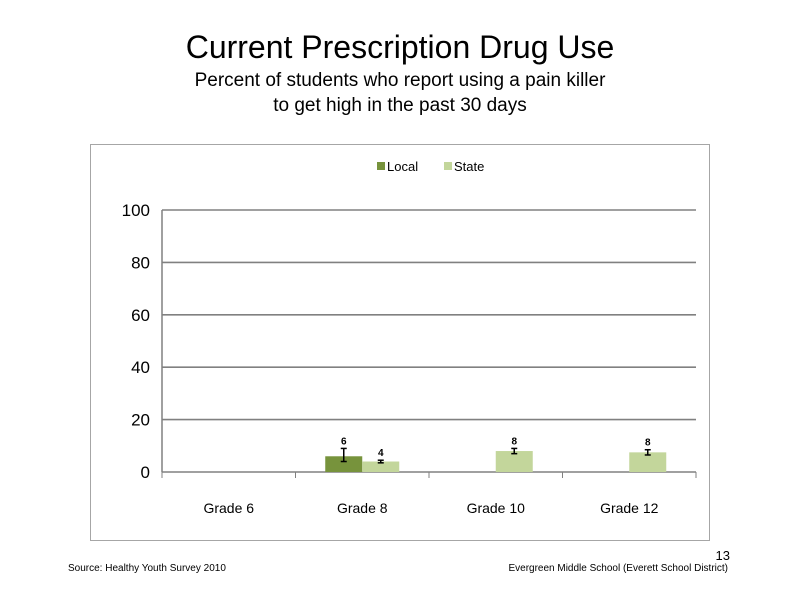  I want to click on bar-local, so click(344, 464).